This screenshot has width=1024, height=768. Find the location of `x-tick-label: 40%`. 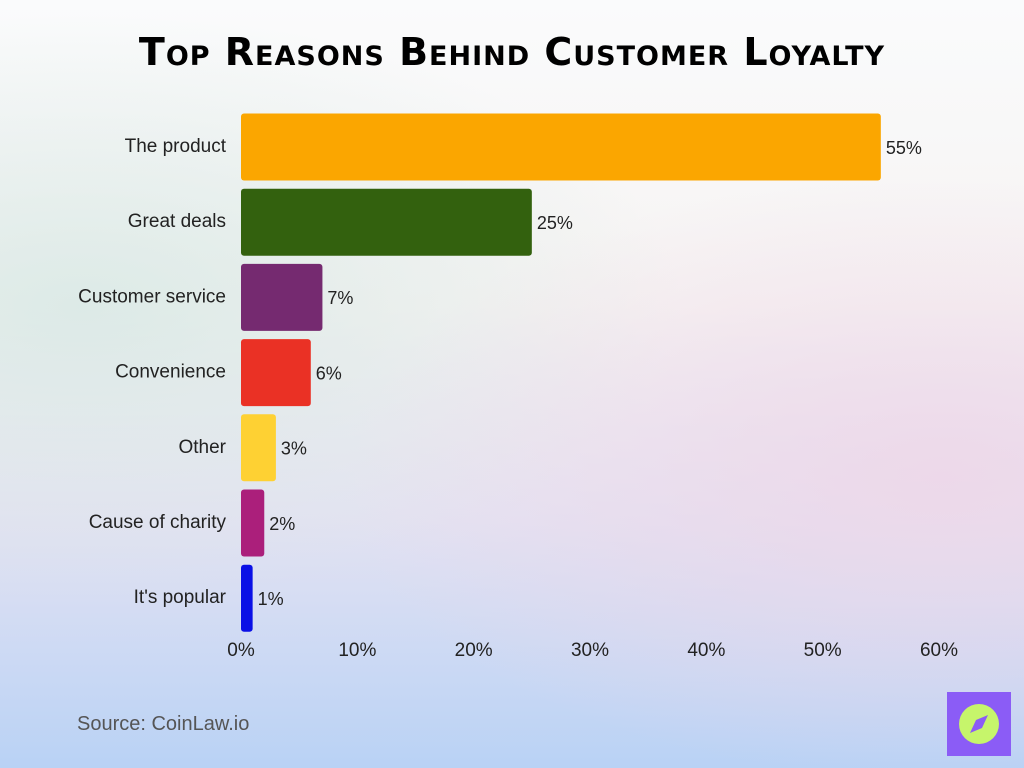

x-tick-label: 40% is located at coordinates (706, 650).